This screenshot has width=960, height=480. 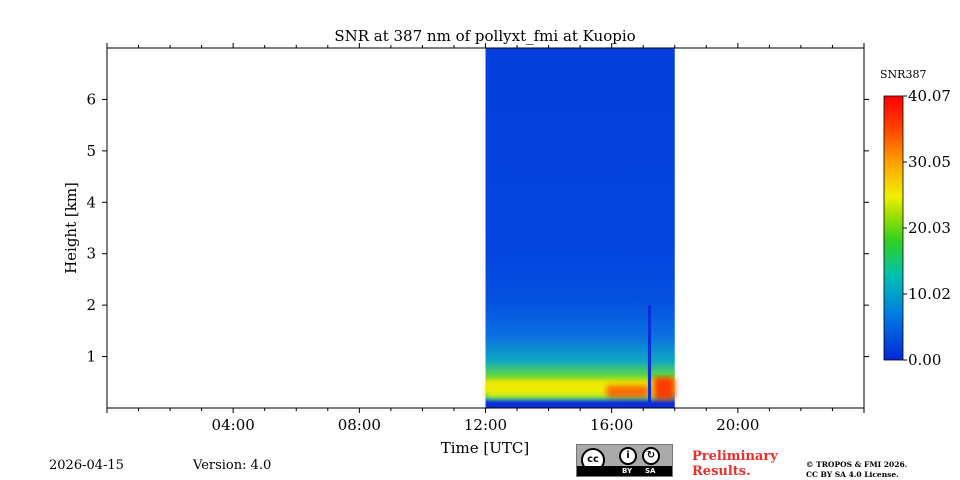 I want to click on colorbar-tick-label: 40.07, so click(x=929, y=96).